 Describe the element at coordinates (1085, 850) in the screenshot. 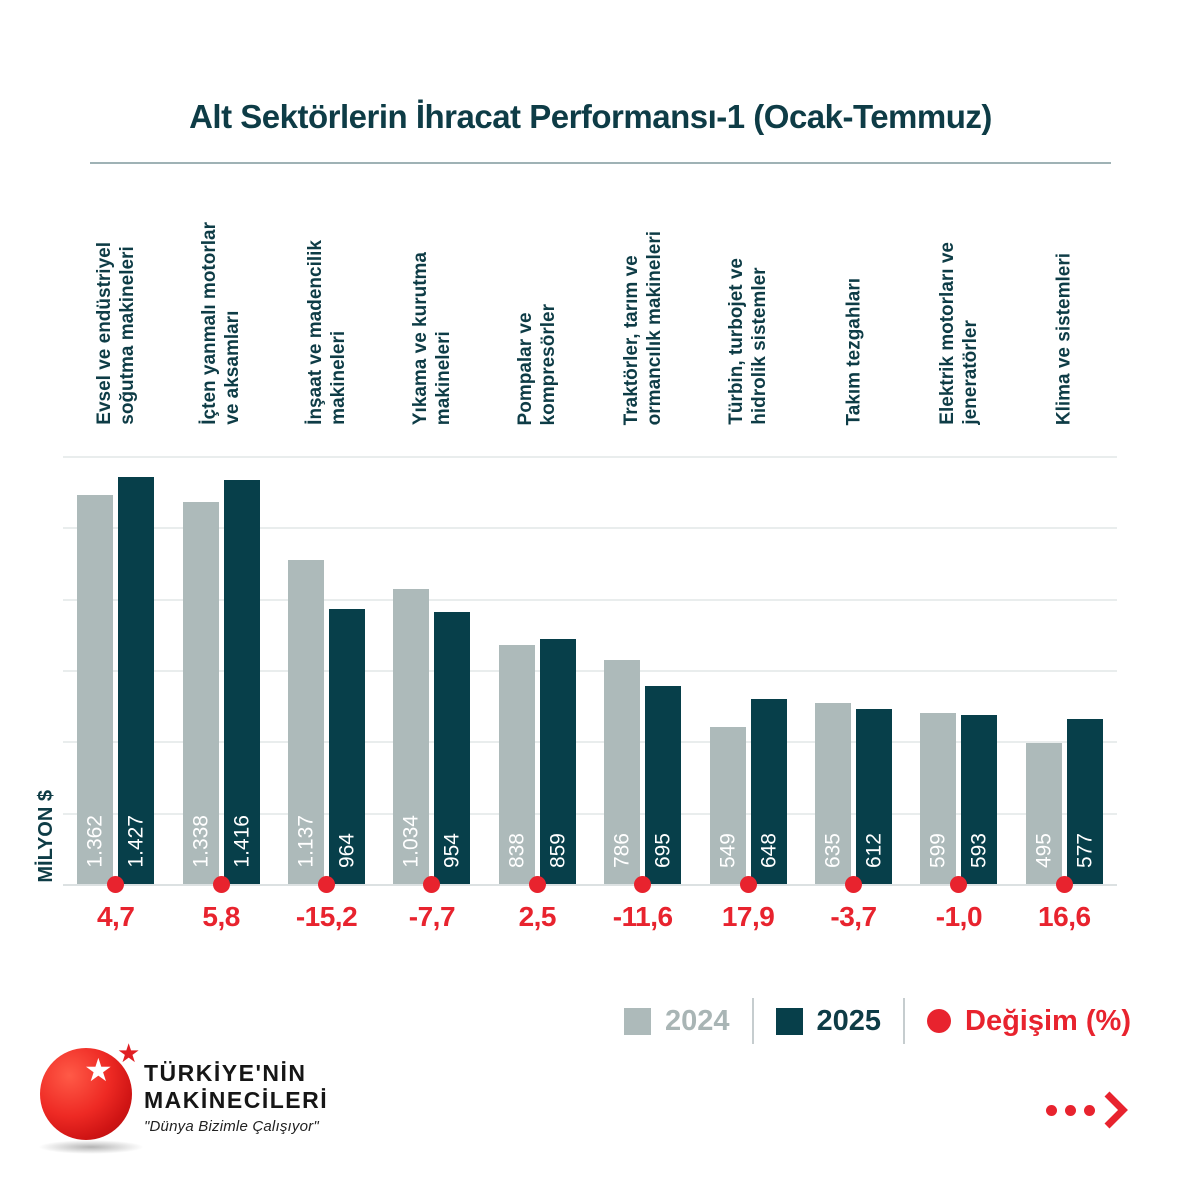

I see `bar-value-label: 577` at that location.